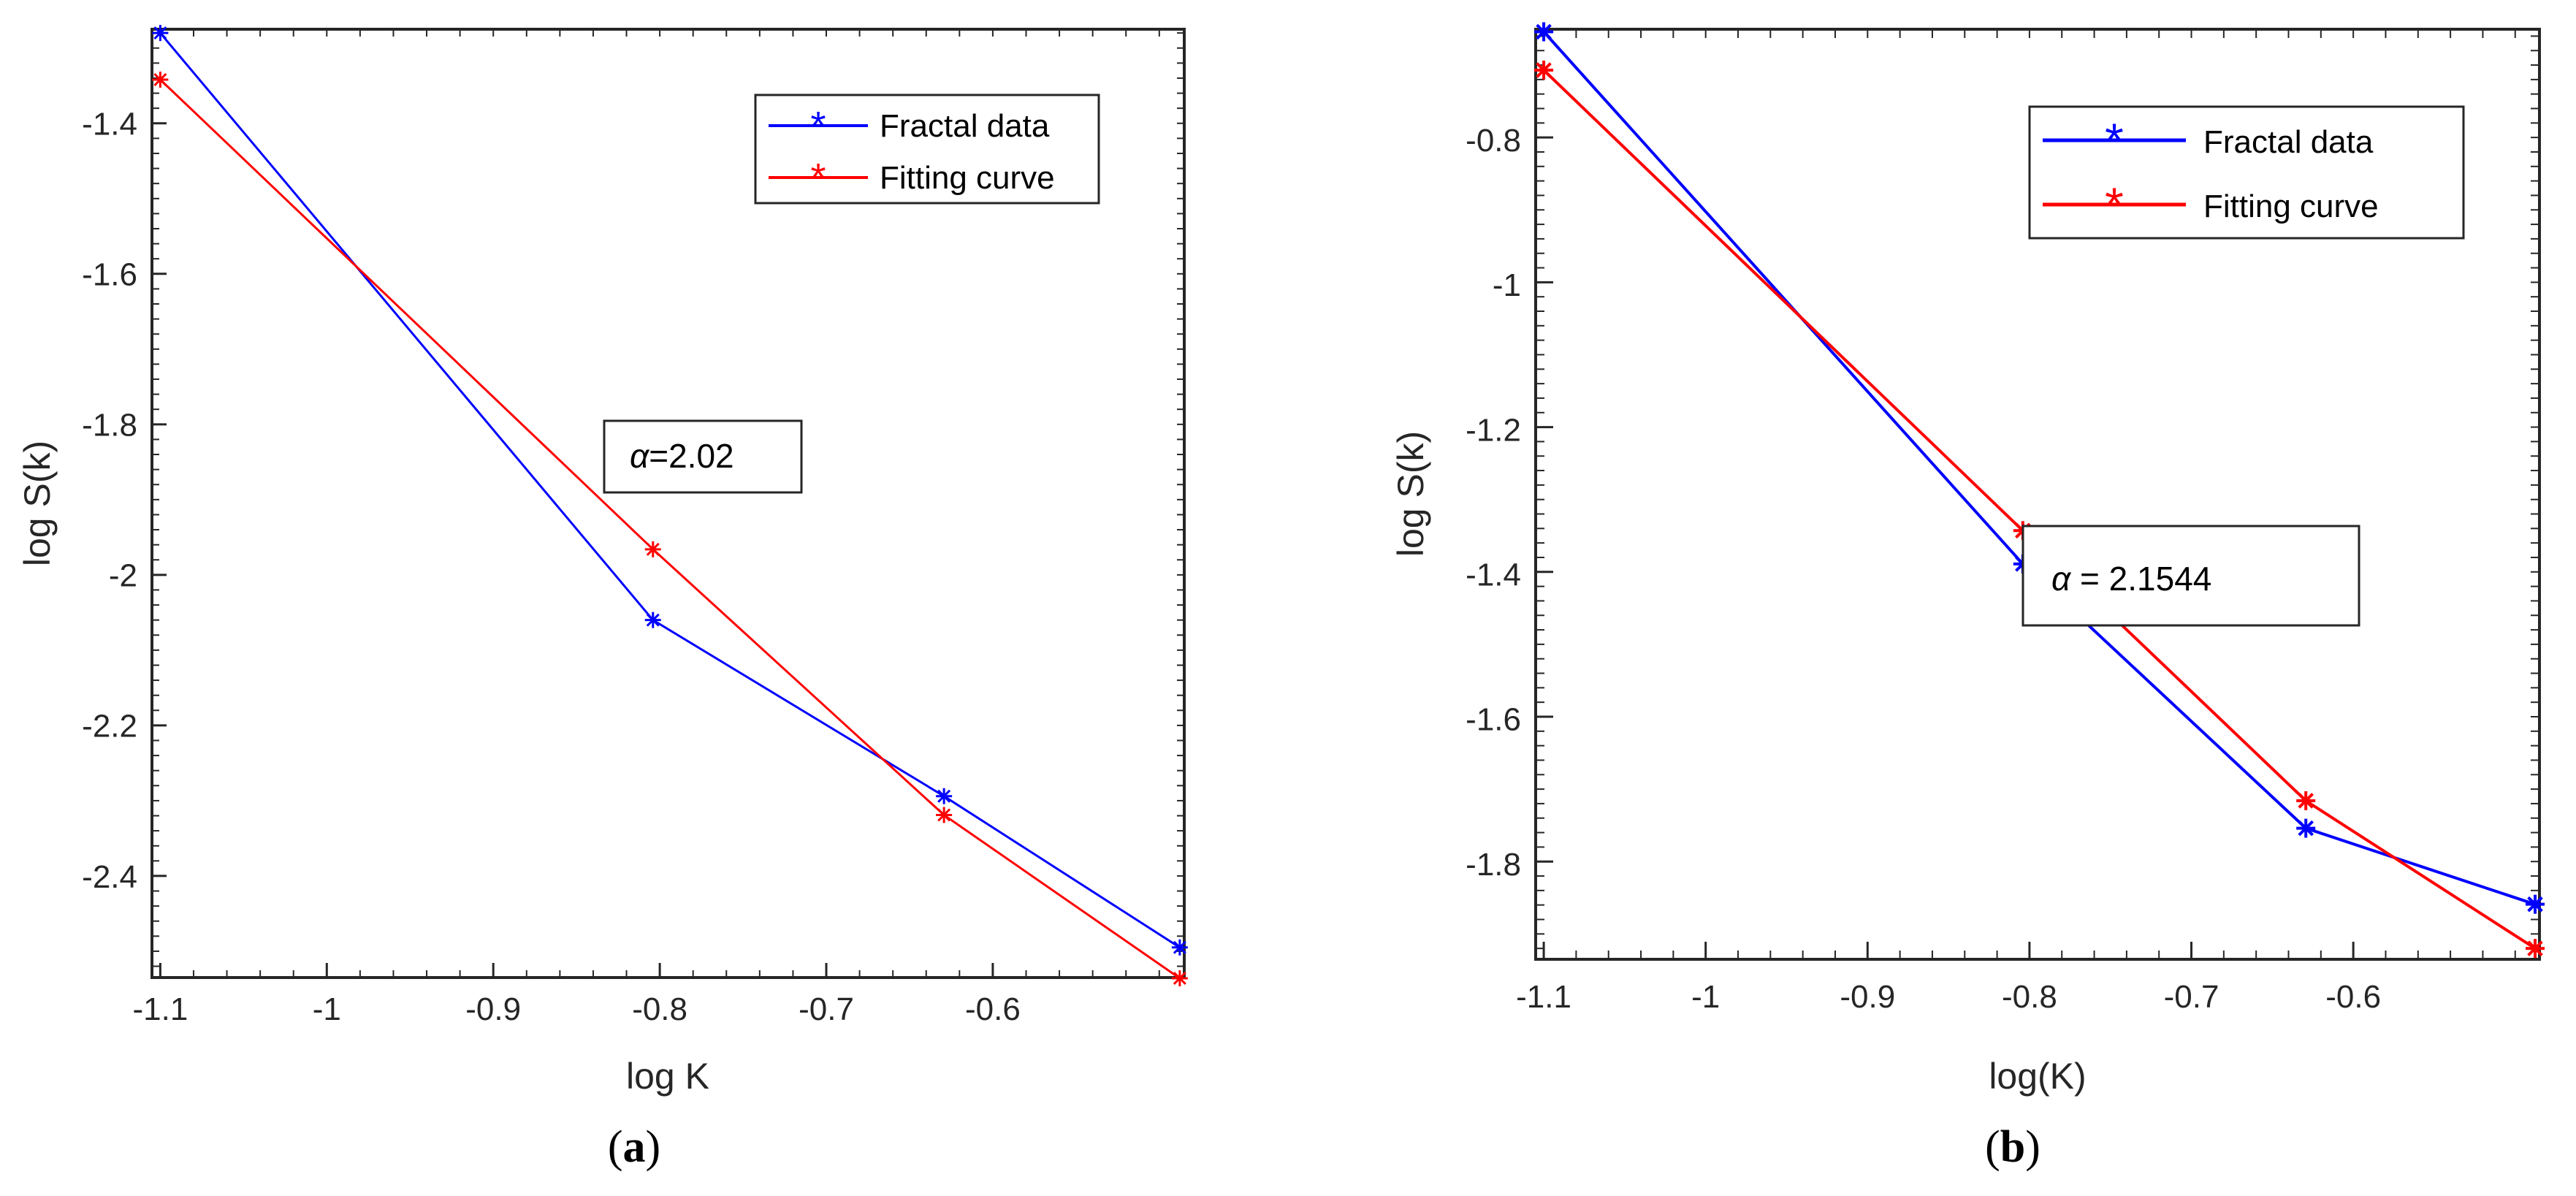 Image resolution: width=2576 pixels, height=1196 pixels. I want to click on panel-label-b: (b), so click(2012, 1147).